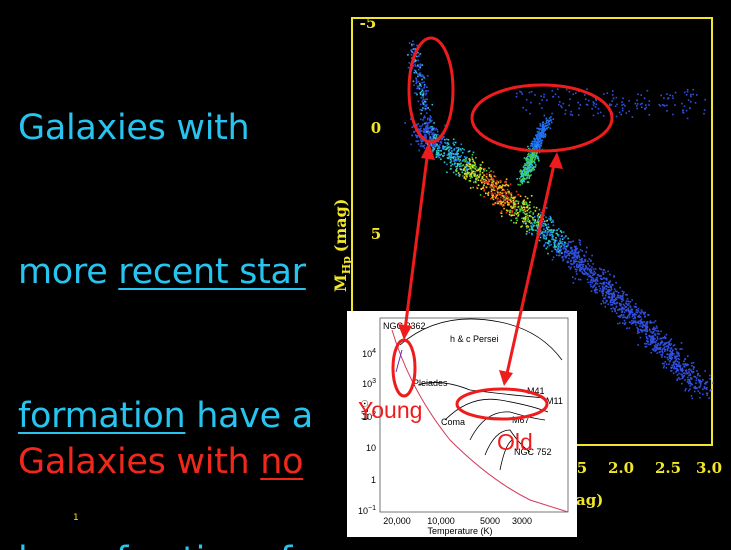 This screenshot has height=550, width=731. Describe the element at coordinates (554, 401) in the screenshot. I see `cluster-label: M11` at that location.